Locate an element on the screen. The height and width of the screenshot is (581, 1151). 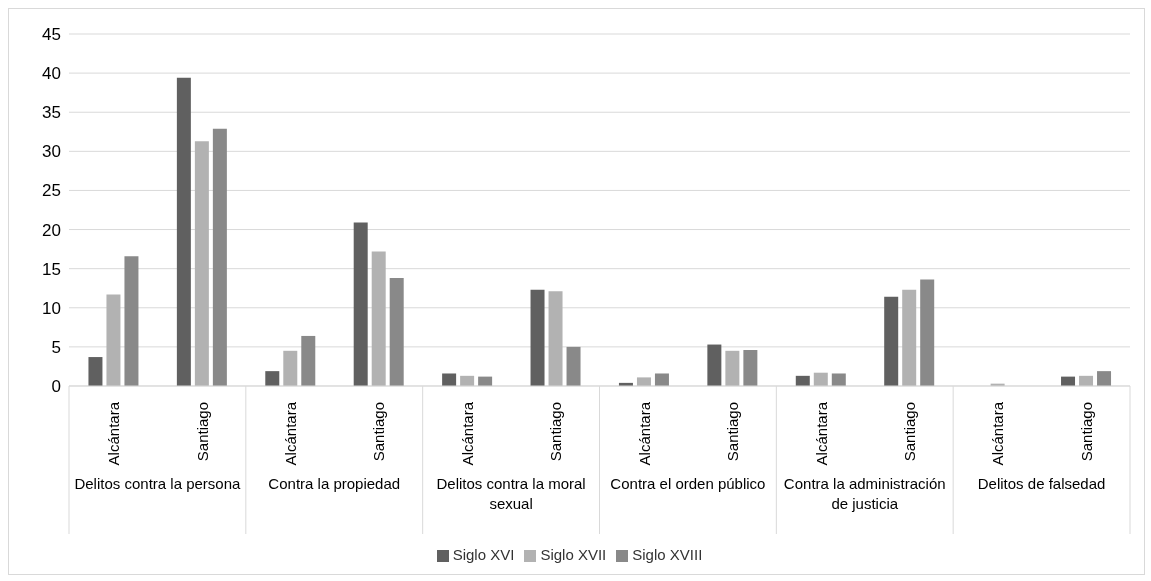
y-tick-label: 25 is located at coordinates (51, 191).